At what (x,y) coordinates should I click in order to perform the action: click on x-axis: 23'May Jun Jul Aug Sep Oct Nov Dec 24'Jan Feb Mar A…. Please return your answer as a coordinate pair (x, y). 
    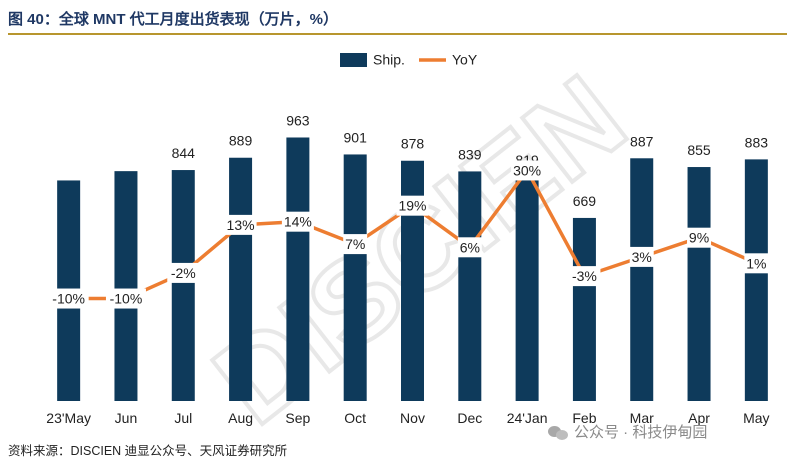
    Looking at the image, I should click on (407, 418).